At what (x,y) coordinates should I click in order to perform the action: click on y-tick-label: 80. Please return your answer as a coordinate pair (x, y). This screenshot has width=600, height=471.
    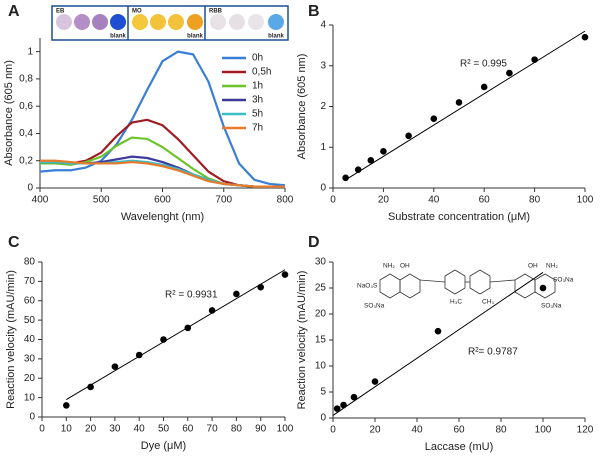
    Looking at the image, I should click on (30, 262).